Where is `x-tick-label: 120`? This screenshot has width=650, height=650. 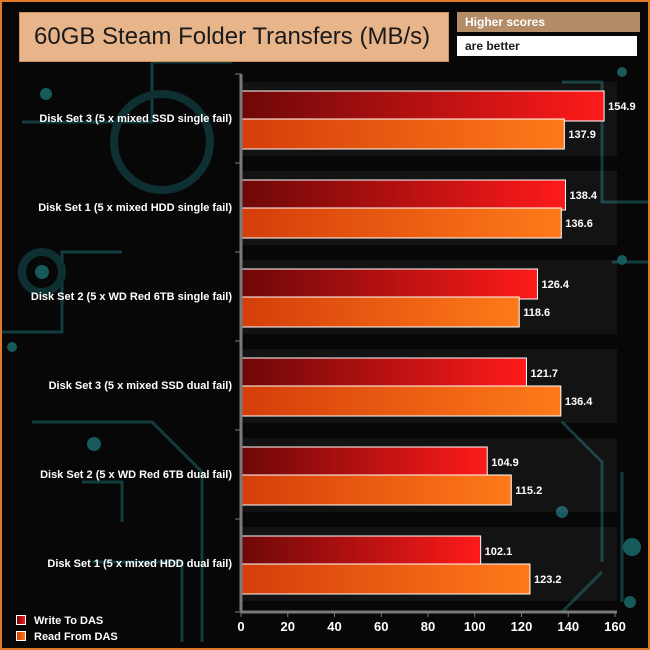
x-tick-label: 120 is located at coordinates (522, 626).